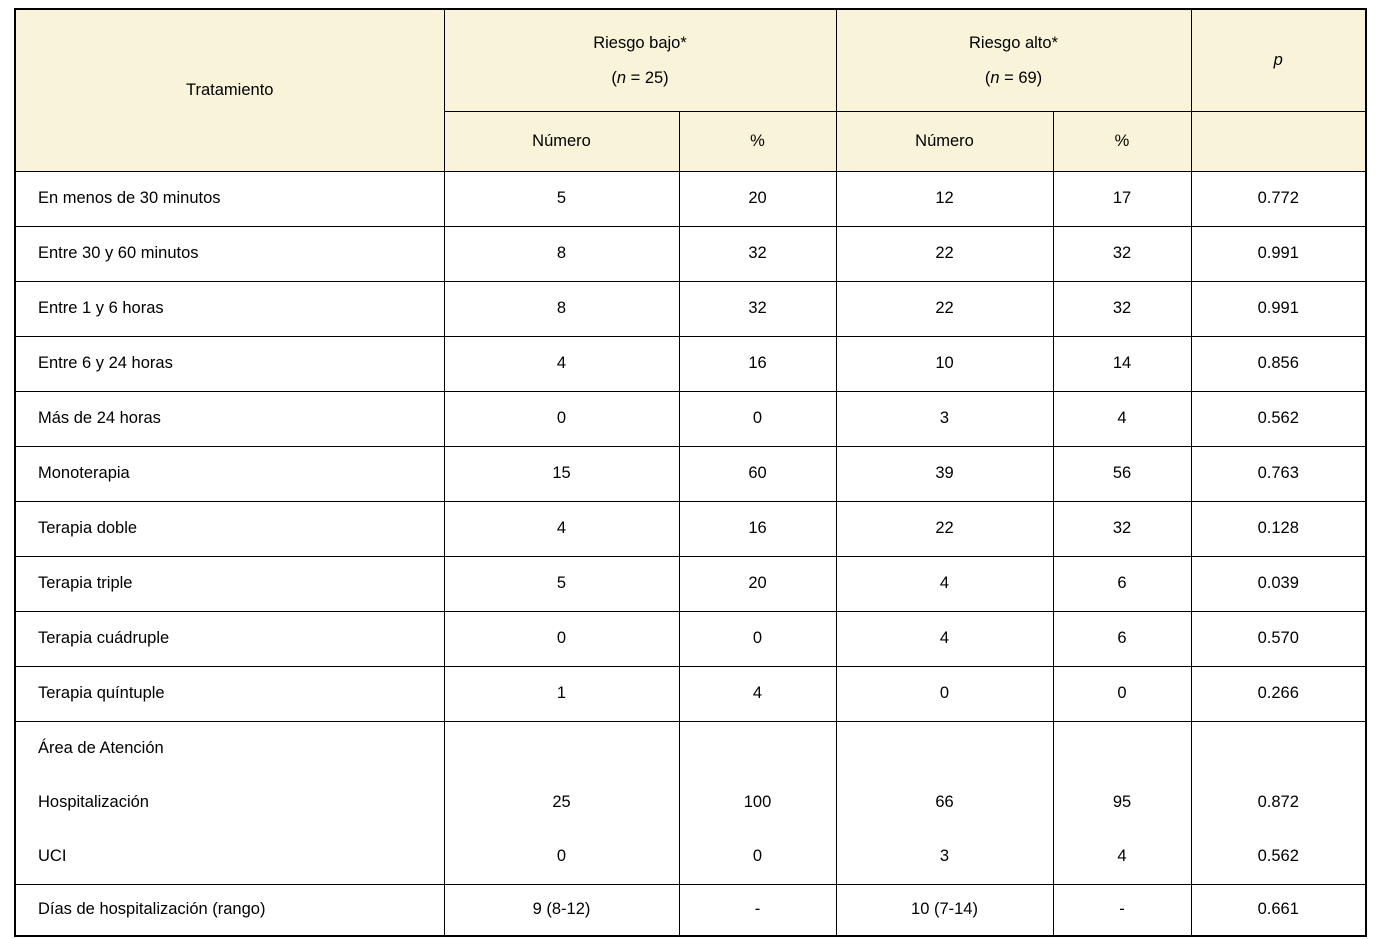 The width and height of the screenshot is (1378, 939). I want to click on area-block-values: 95 4, so click(1122, 802).